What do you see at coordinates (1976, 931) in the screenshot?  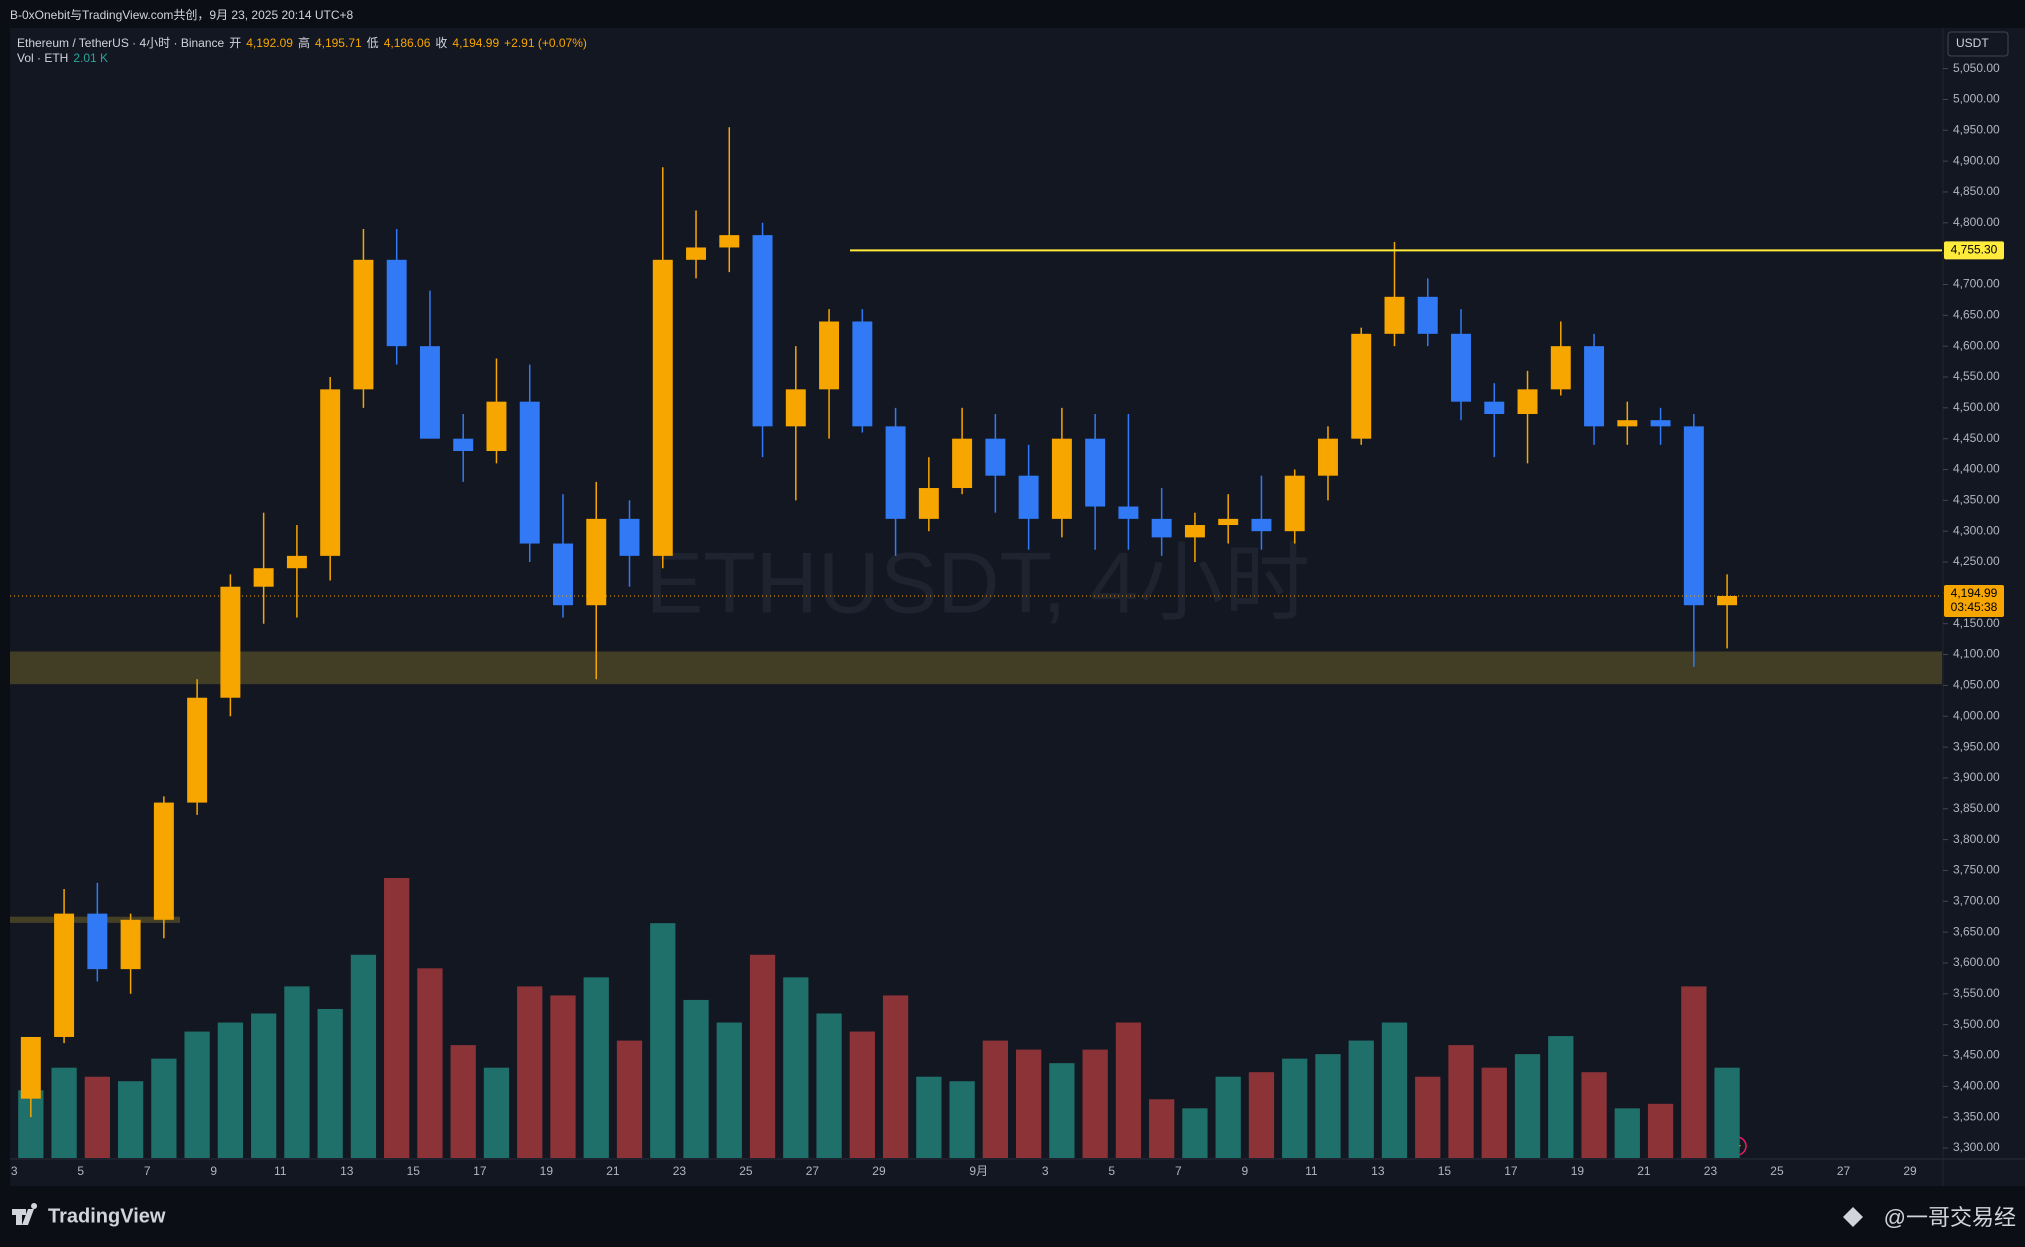 I see `y-tick-label: 3,650.00` at bounding box center [1976, 931].